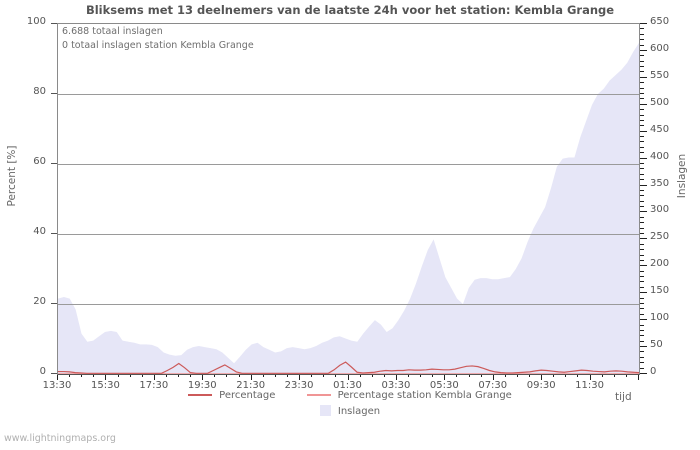  What do you see at coordinates (424, 395) in the screenshot?
I see `legend-label-percentage-station: Percentage station Kembla Grange` at bounding box center [424, 395].